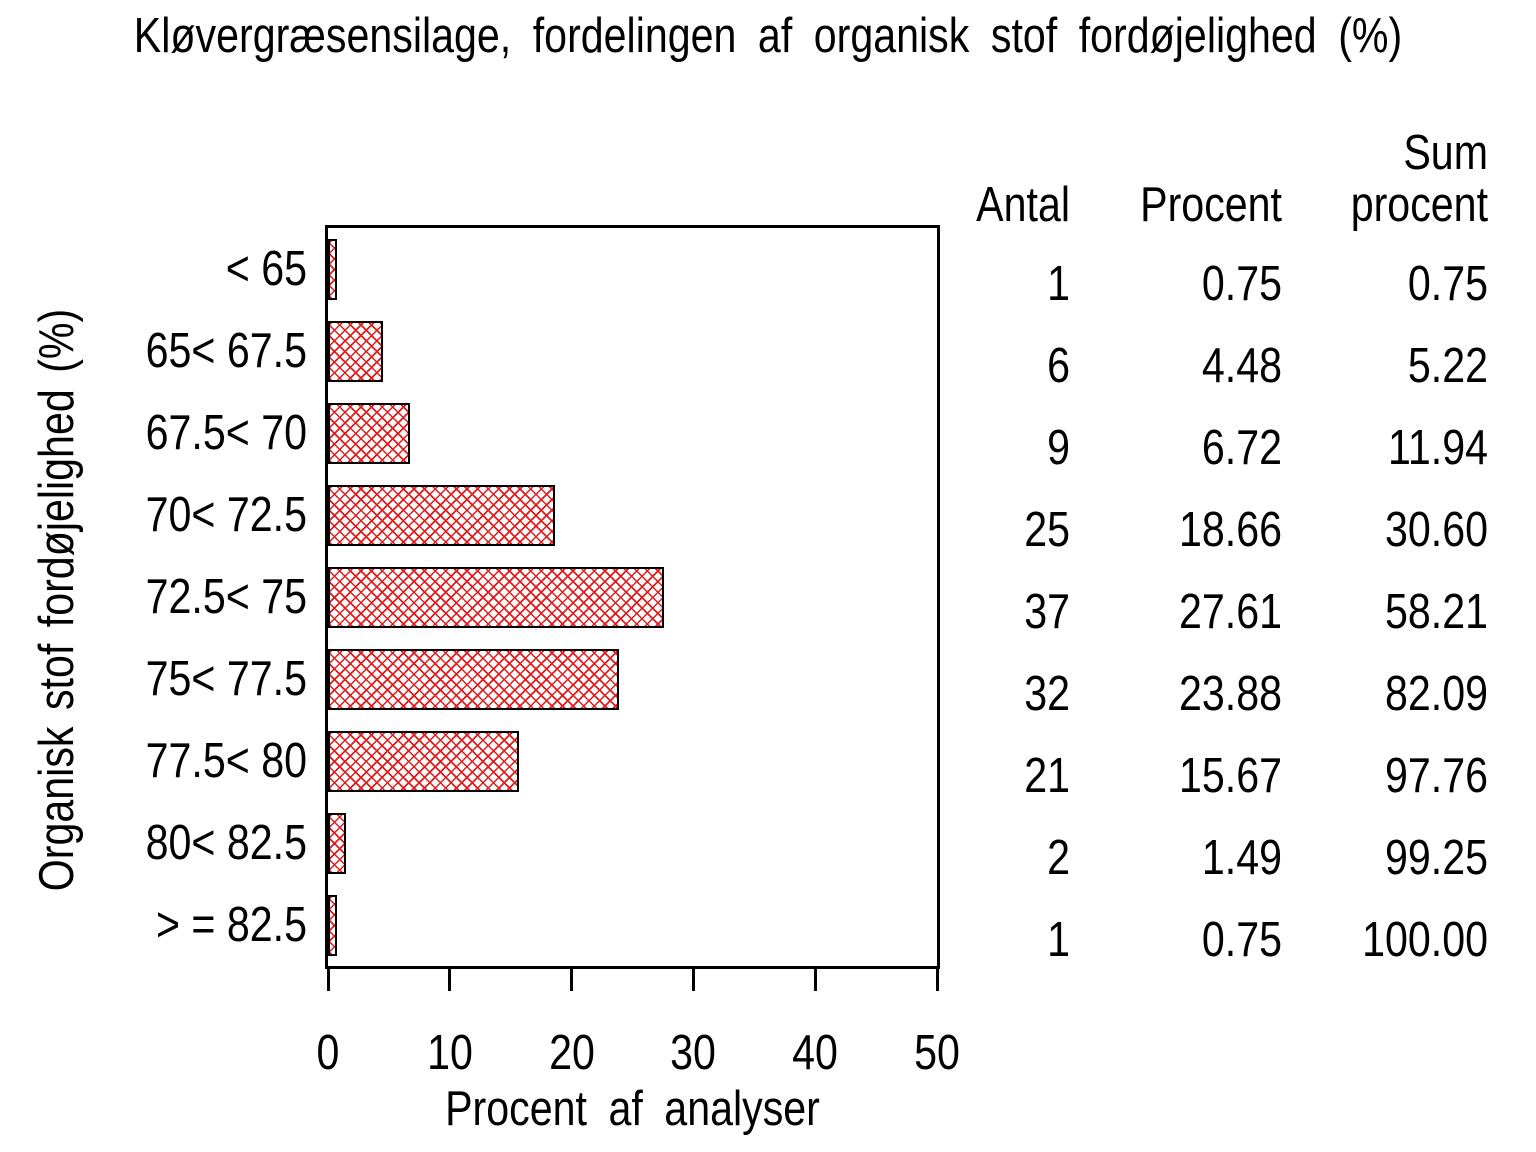 This screenshot has height=1152, width=1536. I want to click on table-header-sum-procent: Sum procent, so click(1370, 179).